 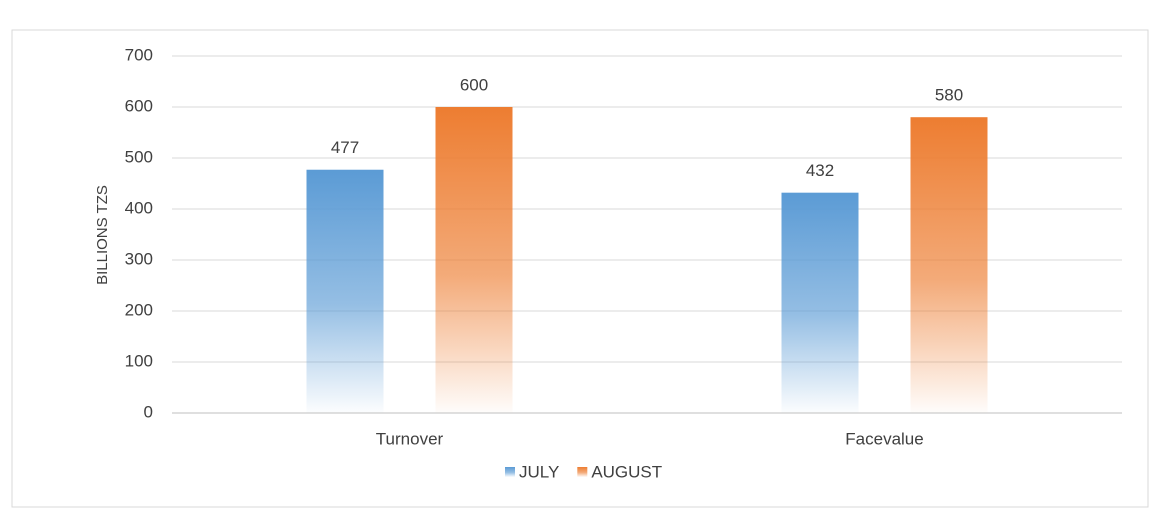 I want to click on y-tick-label: 600, so click(x=139, y=105).